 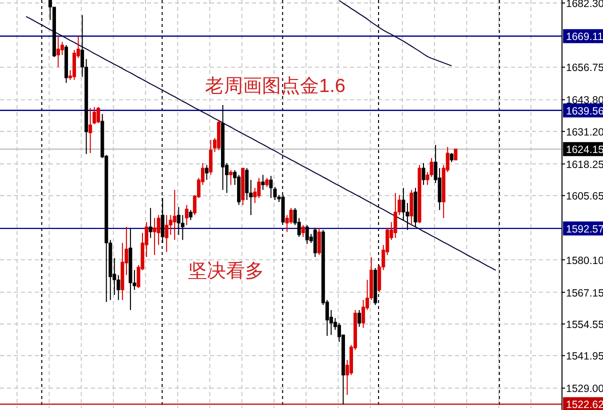 What do you see at coordinates (584, 37) in the screenshot?
I see `ref-line-label: 1669.11` at bounding box center [584, 37].